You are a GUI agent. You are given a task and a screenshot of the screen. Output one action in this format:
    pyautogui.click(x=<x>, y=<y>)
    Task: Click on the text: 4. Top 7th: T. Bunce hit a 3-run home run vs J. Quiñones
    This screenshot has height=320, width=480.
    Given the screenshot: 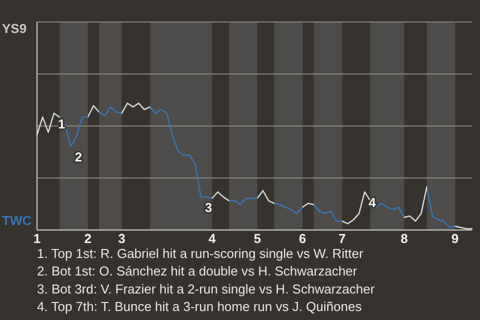 What is the action you would take?
    pyautogui.click(x=199, y=306)
    